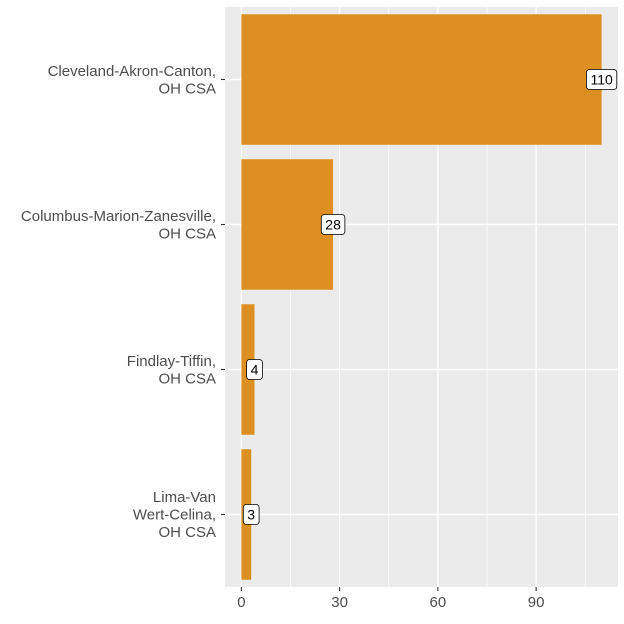  I want to click on y-tick-label: Cleveland-Akron-Canton, OH CSA, so click(132, 80).